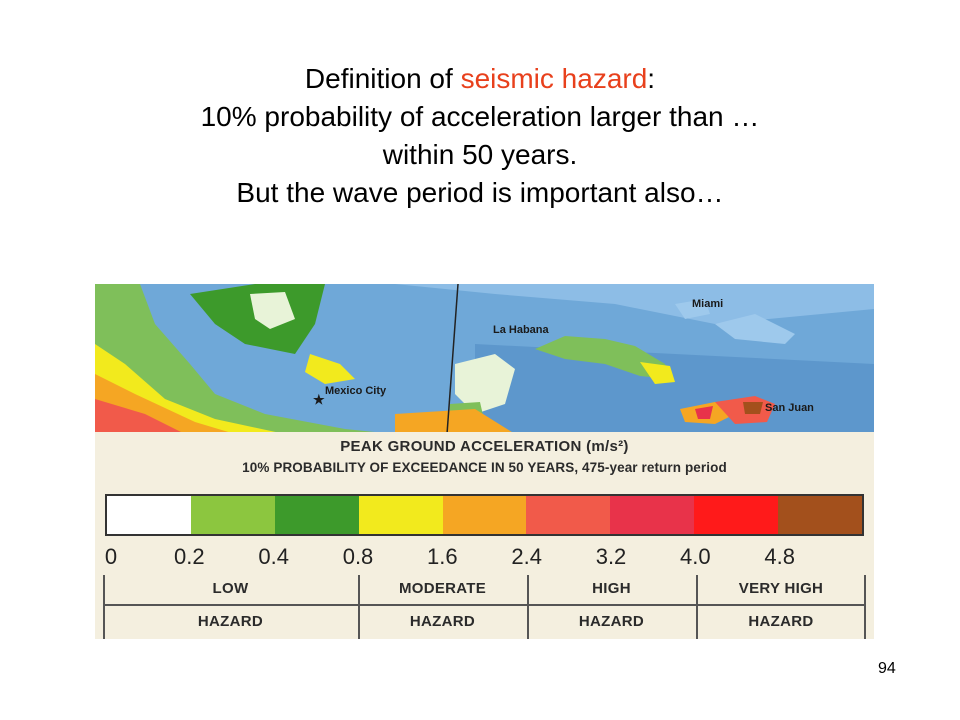  I want to click on class-table-border-left, so click(104, 607).